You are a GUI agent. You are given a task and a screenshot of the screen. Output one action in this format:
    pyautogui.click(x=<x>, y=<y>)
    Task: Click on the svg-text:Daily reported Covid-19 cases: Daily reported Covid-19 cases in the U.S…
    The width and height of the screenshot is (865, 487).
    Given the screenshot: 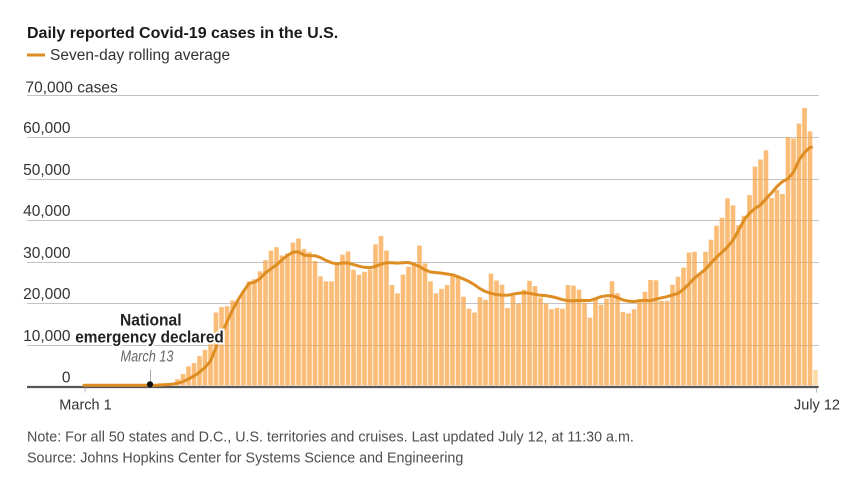 What is the action you would take?
    pyautogui.click(x=182, y=33)
    